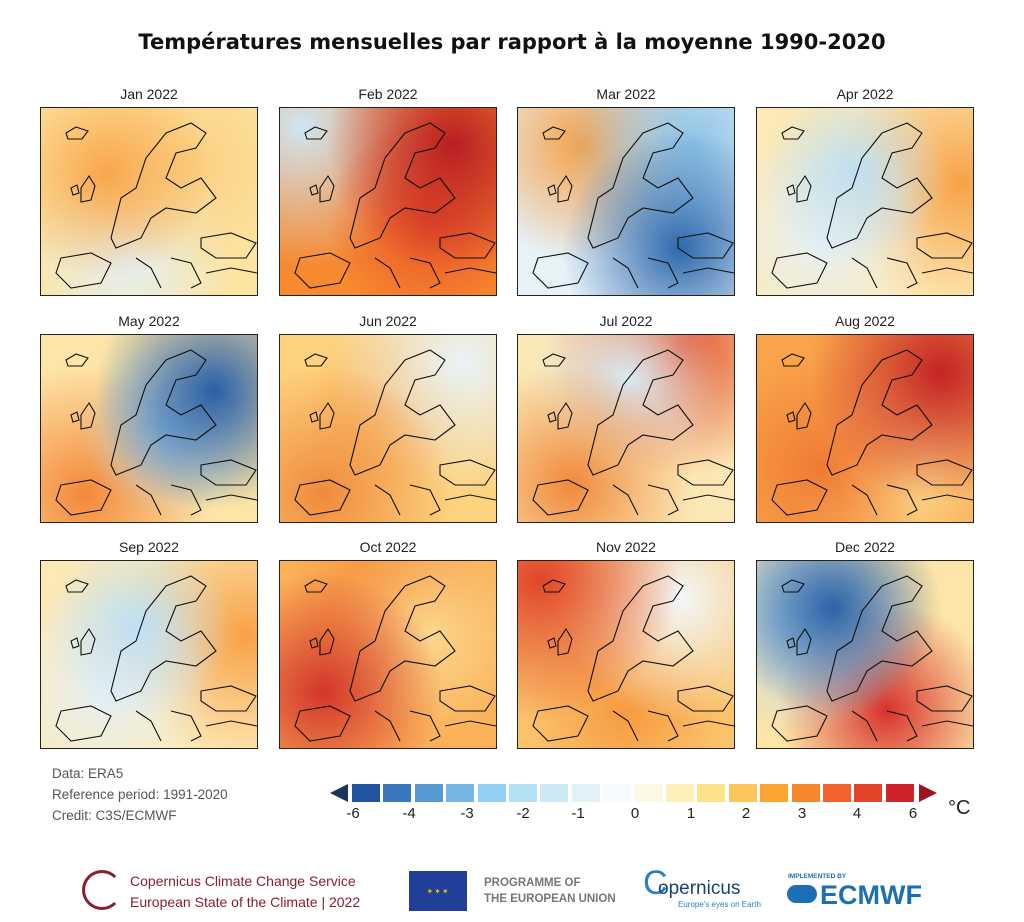 The image size is (1024, 922). I want to click on panel-title: Feb 2022, so click(388, 94).